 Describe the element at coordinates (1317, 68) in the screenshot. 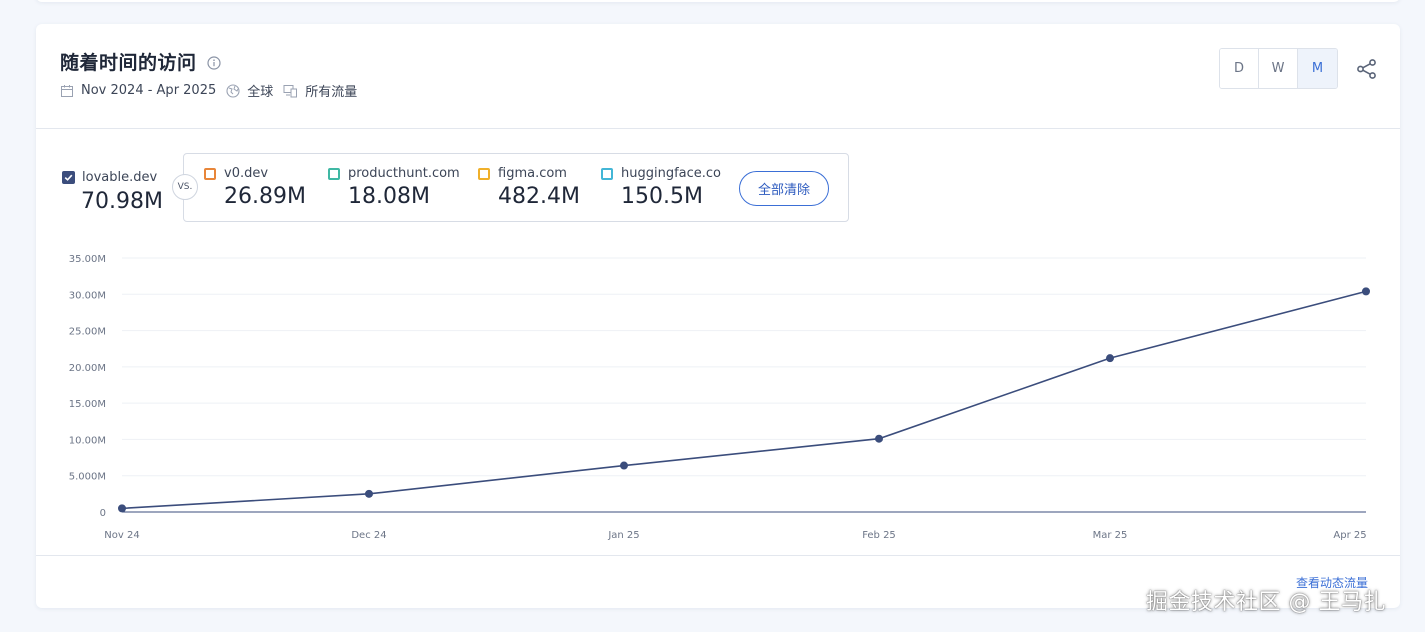

I see `granularity-month-button: M` at that location.